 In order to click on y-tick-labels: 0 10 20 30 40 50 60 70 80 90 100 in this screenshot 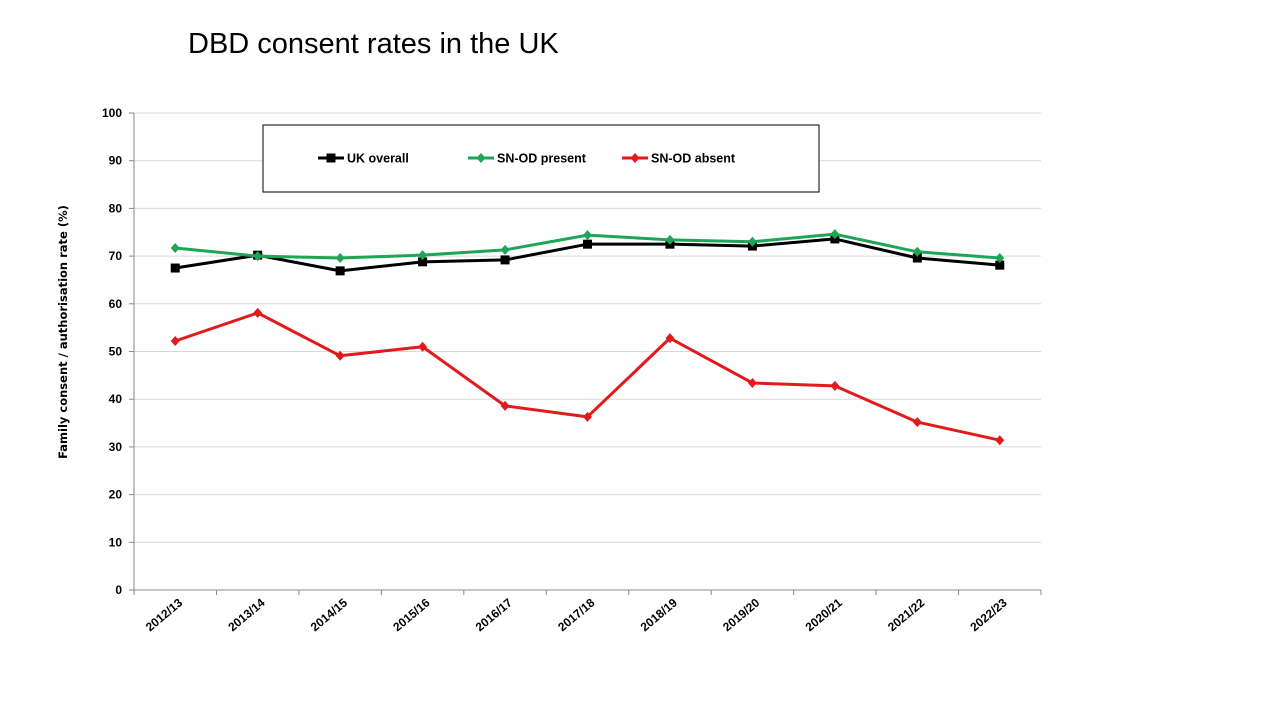, I will do `click(112, 351)`.